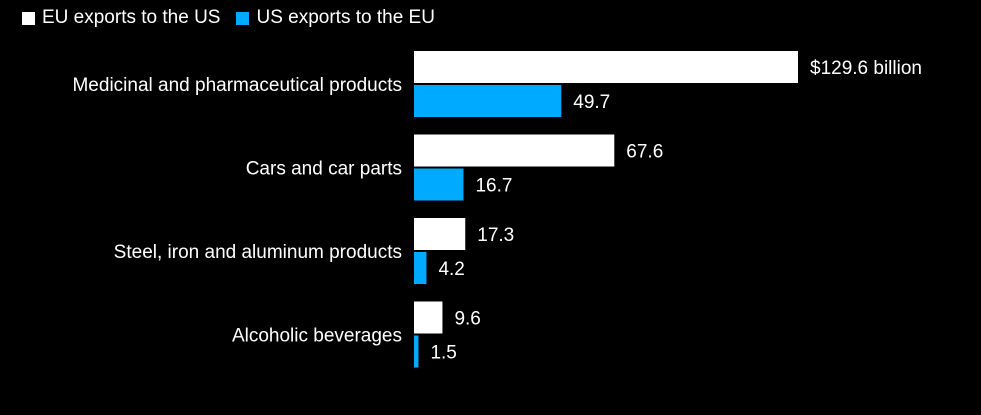  I want to click on legend-item-us: US exports to the EU, so click(335, 18).